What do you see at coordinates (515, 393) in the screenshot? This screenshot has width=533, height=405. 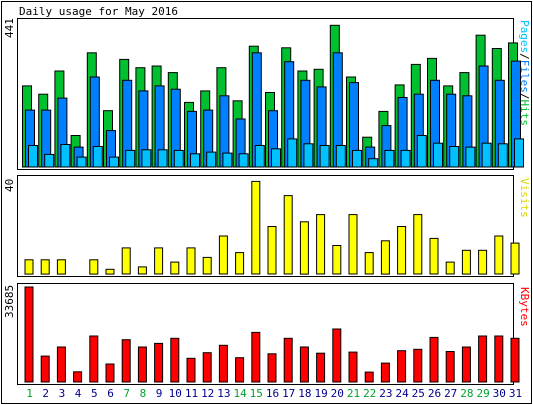 I see `day-label: 31` at bounding box center [515, 393].